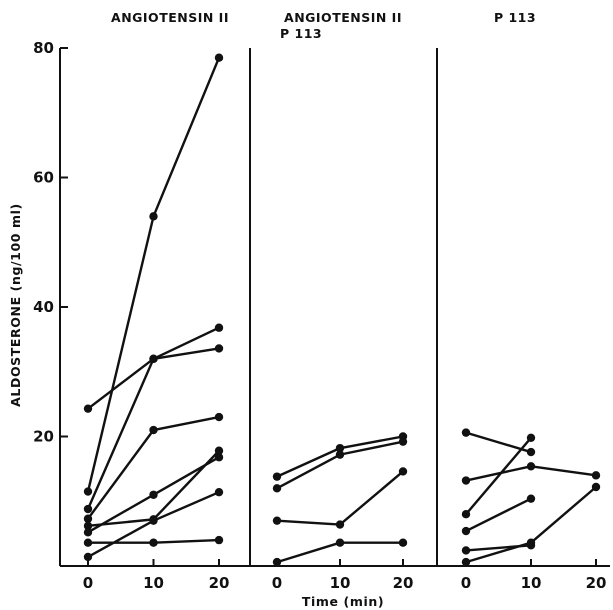 The height and width of the screenshot is (610, 613). Describe the element at coordinates (153, 583) in the screenshot. I see `x-tick-label-p1-10: 10` at that location.